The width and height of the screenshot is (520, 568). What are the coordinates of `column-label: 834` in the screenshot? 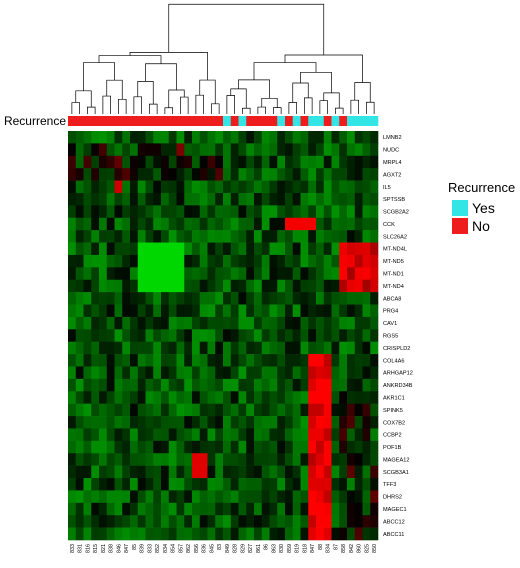 It's located at (329, 548).